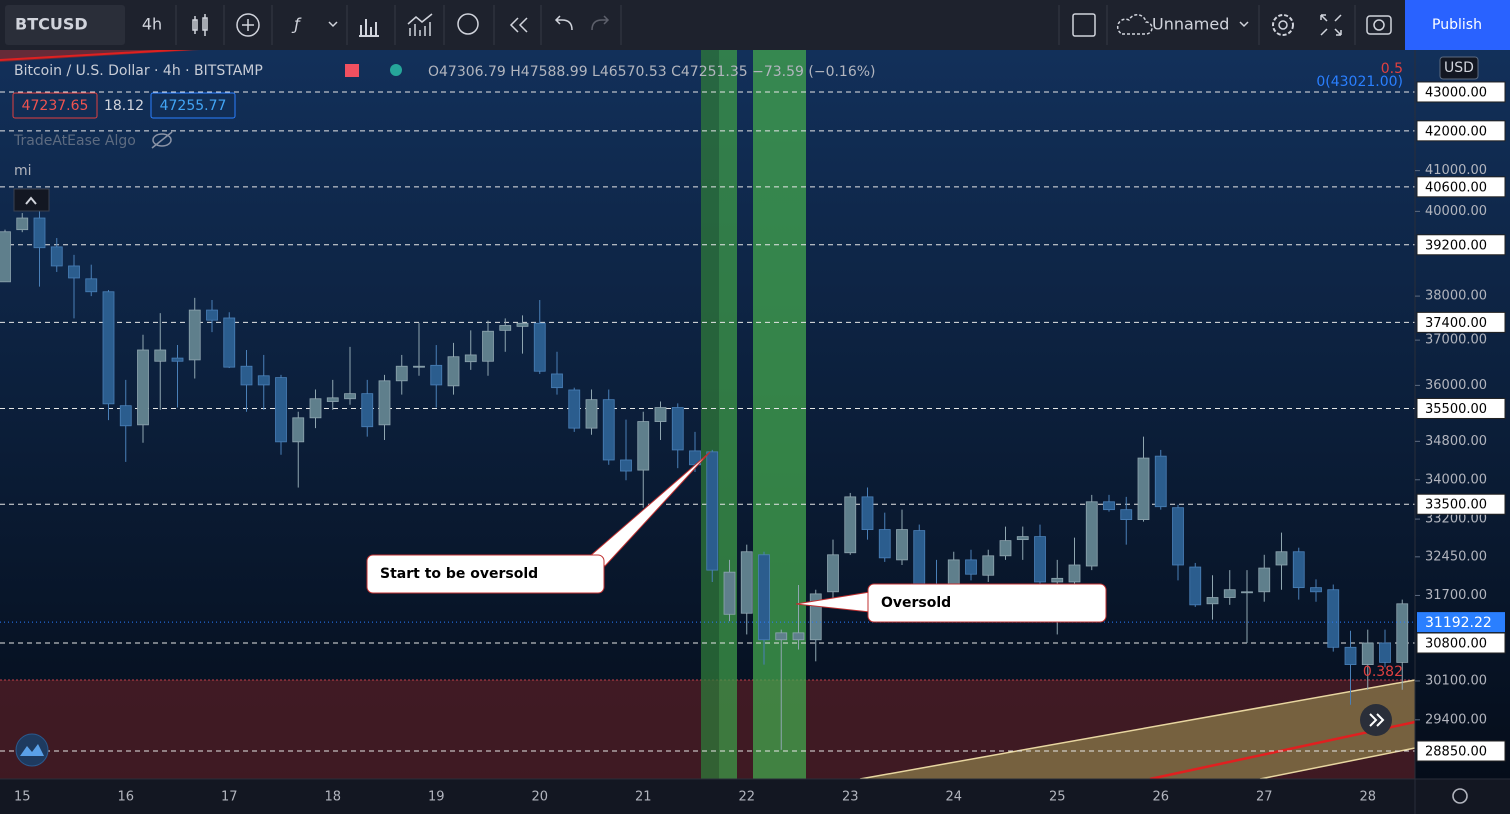 The height and width of the screenshot is (814, 1510). Describe the element at coordinates (23, 171) in the screenshot. I see `indicator-name: mi` at that location.